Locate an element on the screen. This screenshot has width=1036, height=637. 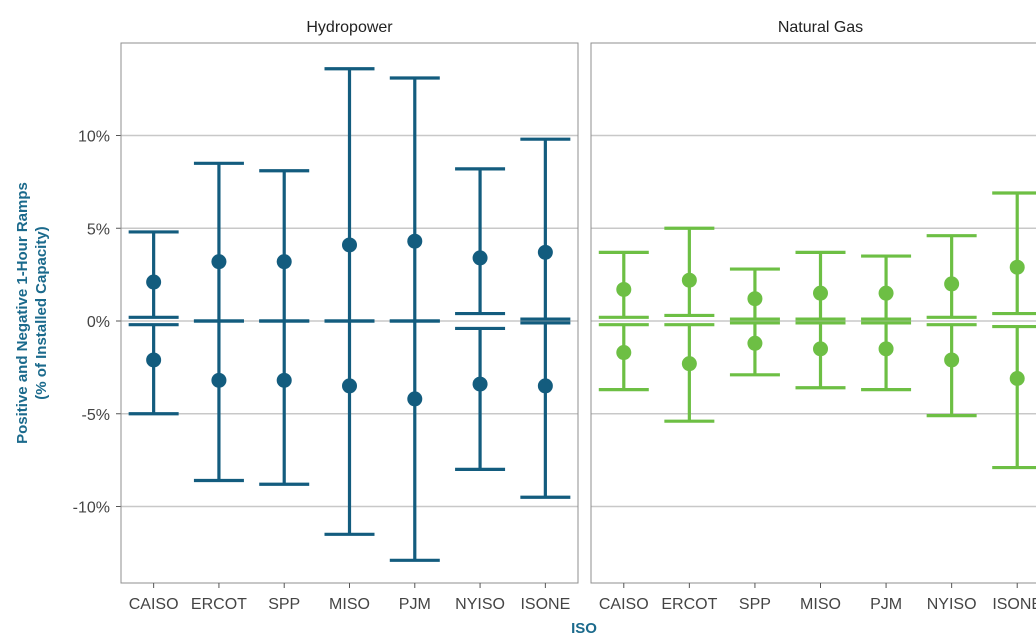
y-tick-label: 10% is located at coordinates (94, 137).